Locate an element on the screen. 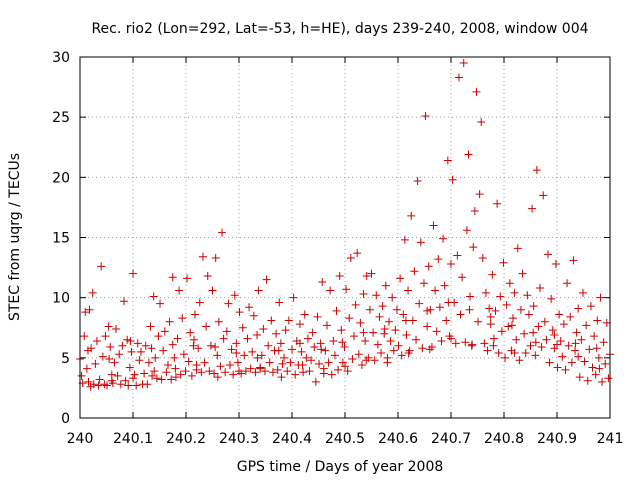 The width and height of the screenshot is (640, 480). y-tick-label: 25 is located at coordinates (61, 118).